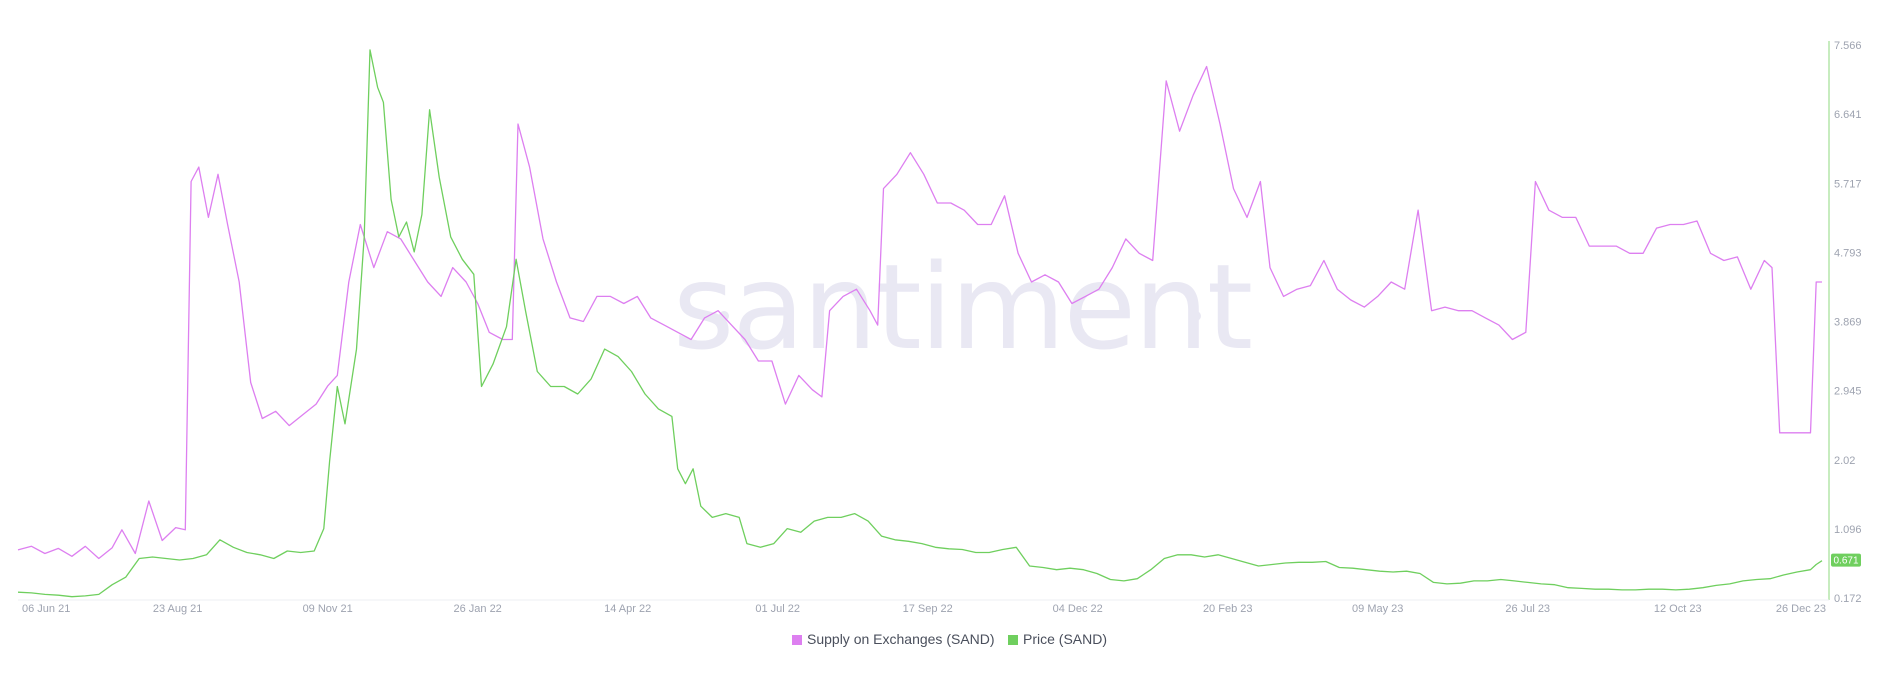  Describe the element at coordinates (1848, 46) in the screenshot. I see `y-tick-label: 7.566` at that location.